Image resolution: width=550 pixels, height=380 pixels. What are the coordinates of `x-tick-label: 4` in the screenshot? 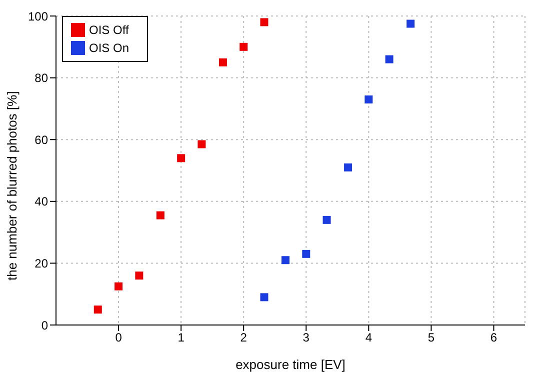 It's located at (368, 337).